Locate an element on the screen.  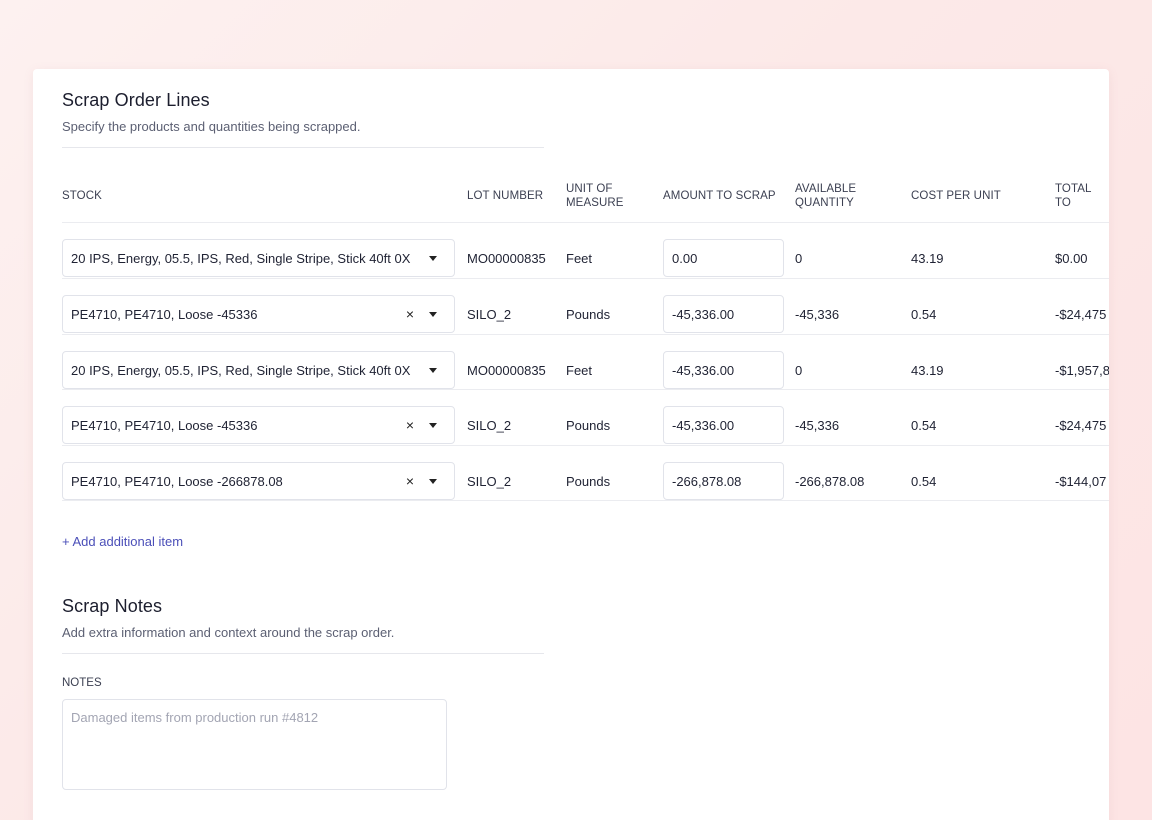
add-additional-item-link: + Add additional item is located at coordinates (123, 541).